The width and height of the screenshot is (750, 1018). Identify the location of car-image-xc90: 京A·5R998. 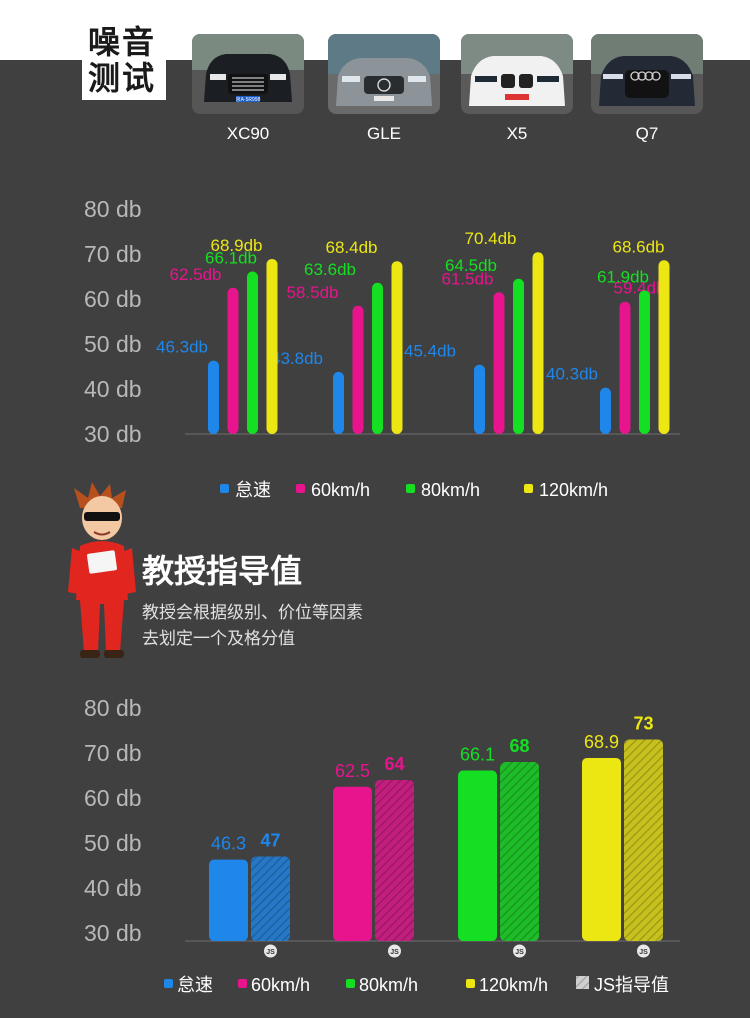
(248, 74).